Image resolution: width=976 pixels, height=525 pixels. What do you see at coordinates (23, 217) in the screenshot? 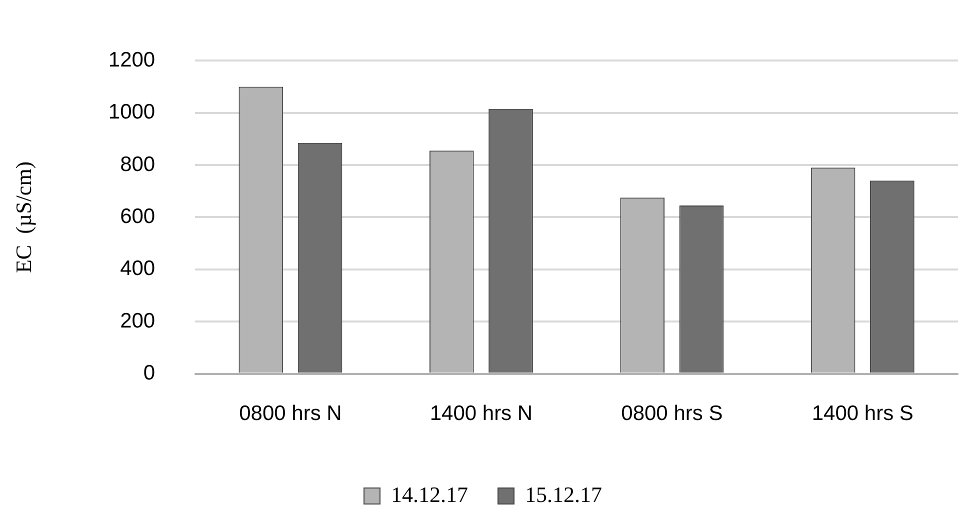
I see `y-axis-title: EC (µS/cm)` at bounding box center [23, 217].